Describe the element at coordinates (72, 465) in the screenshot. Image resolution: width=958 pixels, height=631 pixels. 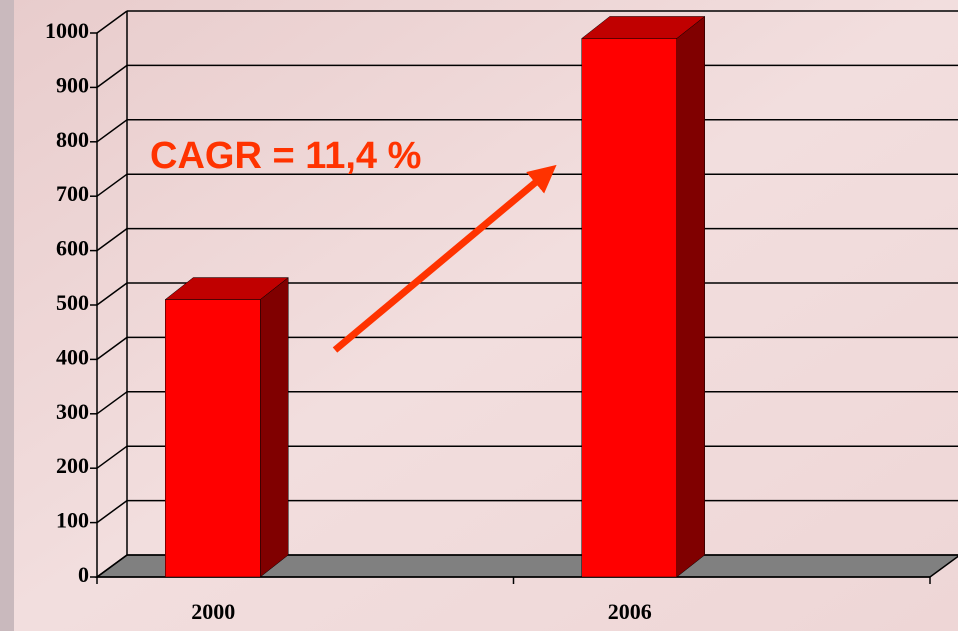
I see `y-tick-label: 200` at that location.